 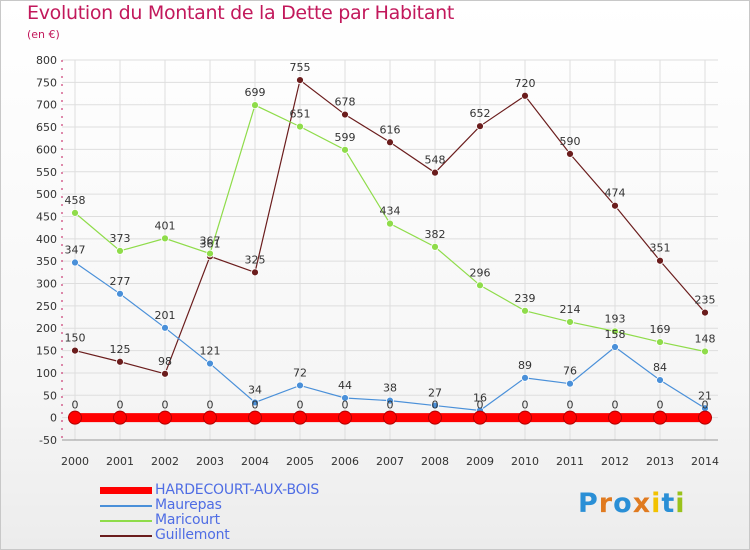 I want to click on y-tick-label: 150, so click(x=46, y=351).